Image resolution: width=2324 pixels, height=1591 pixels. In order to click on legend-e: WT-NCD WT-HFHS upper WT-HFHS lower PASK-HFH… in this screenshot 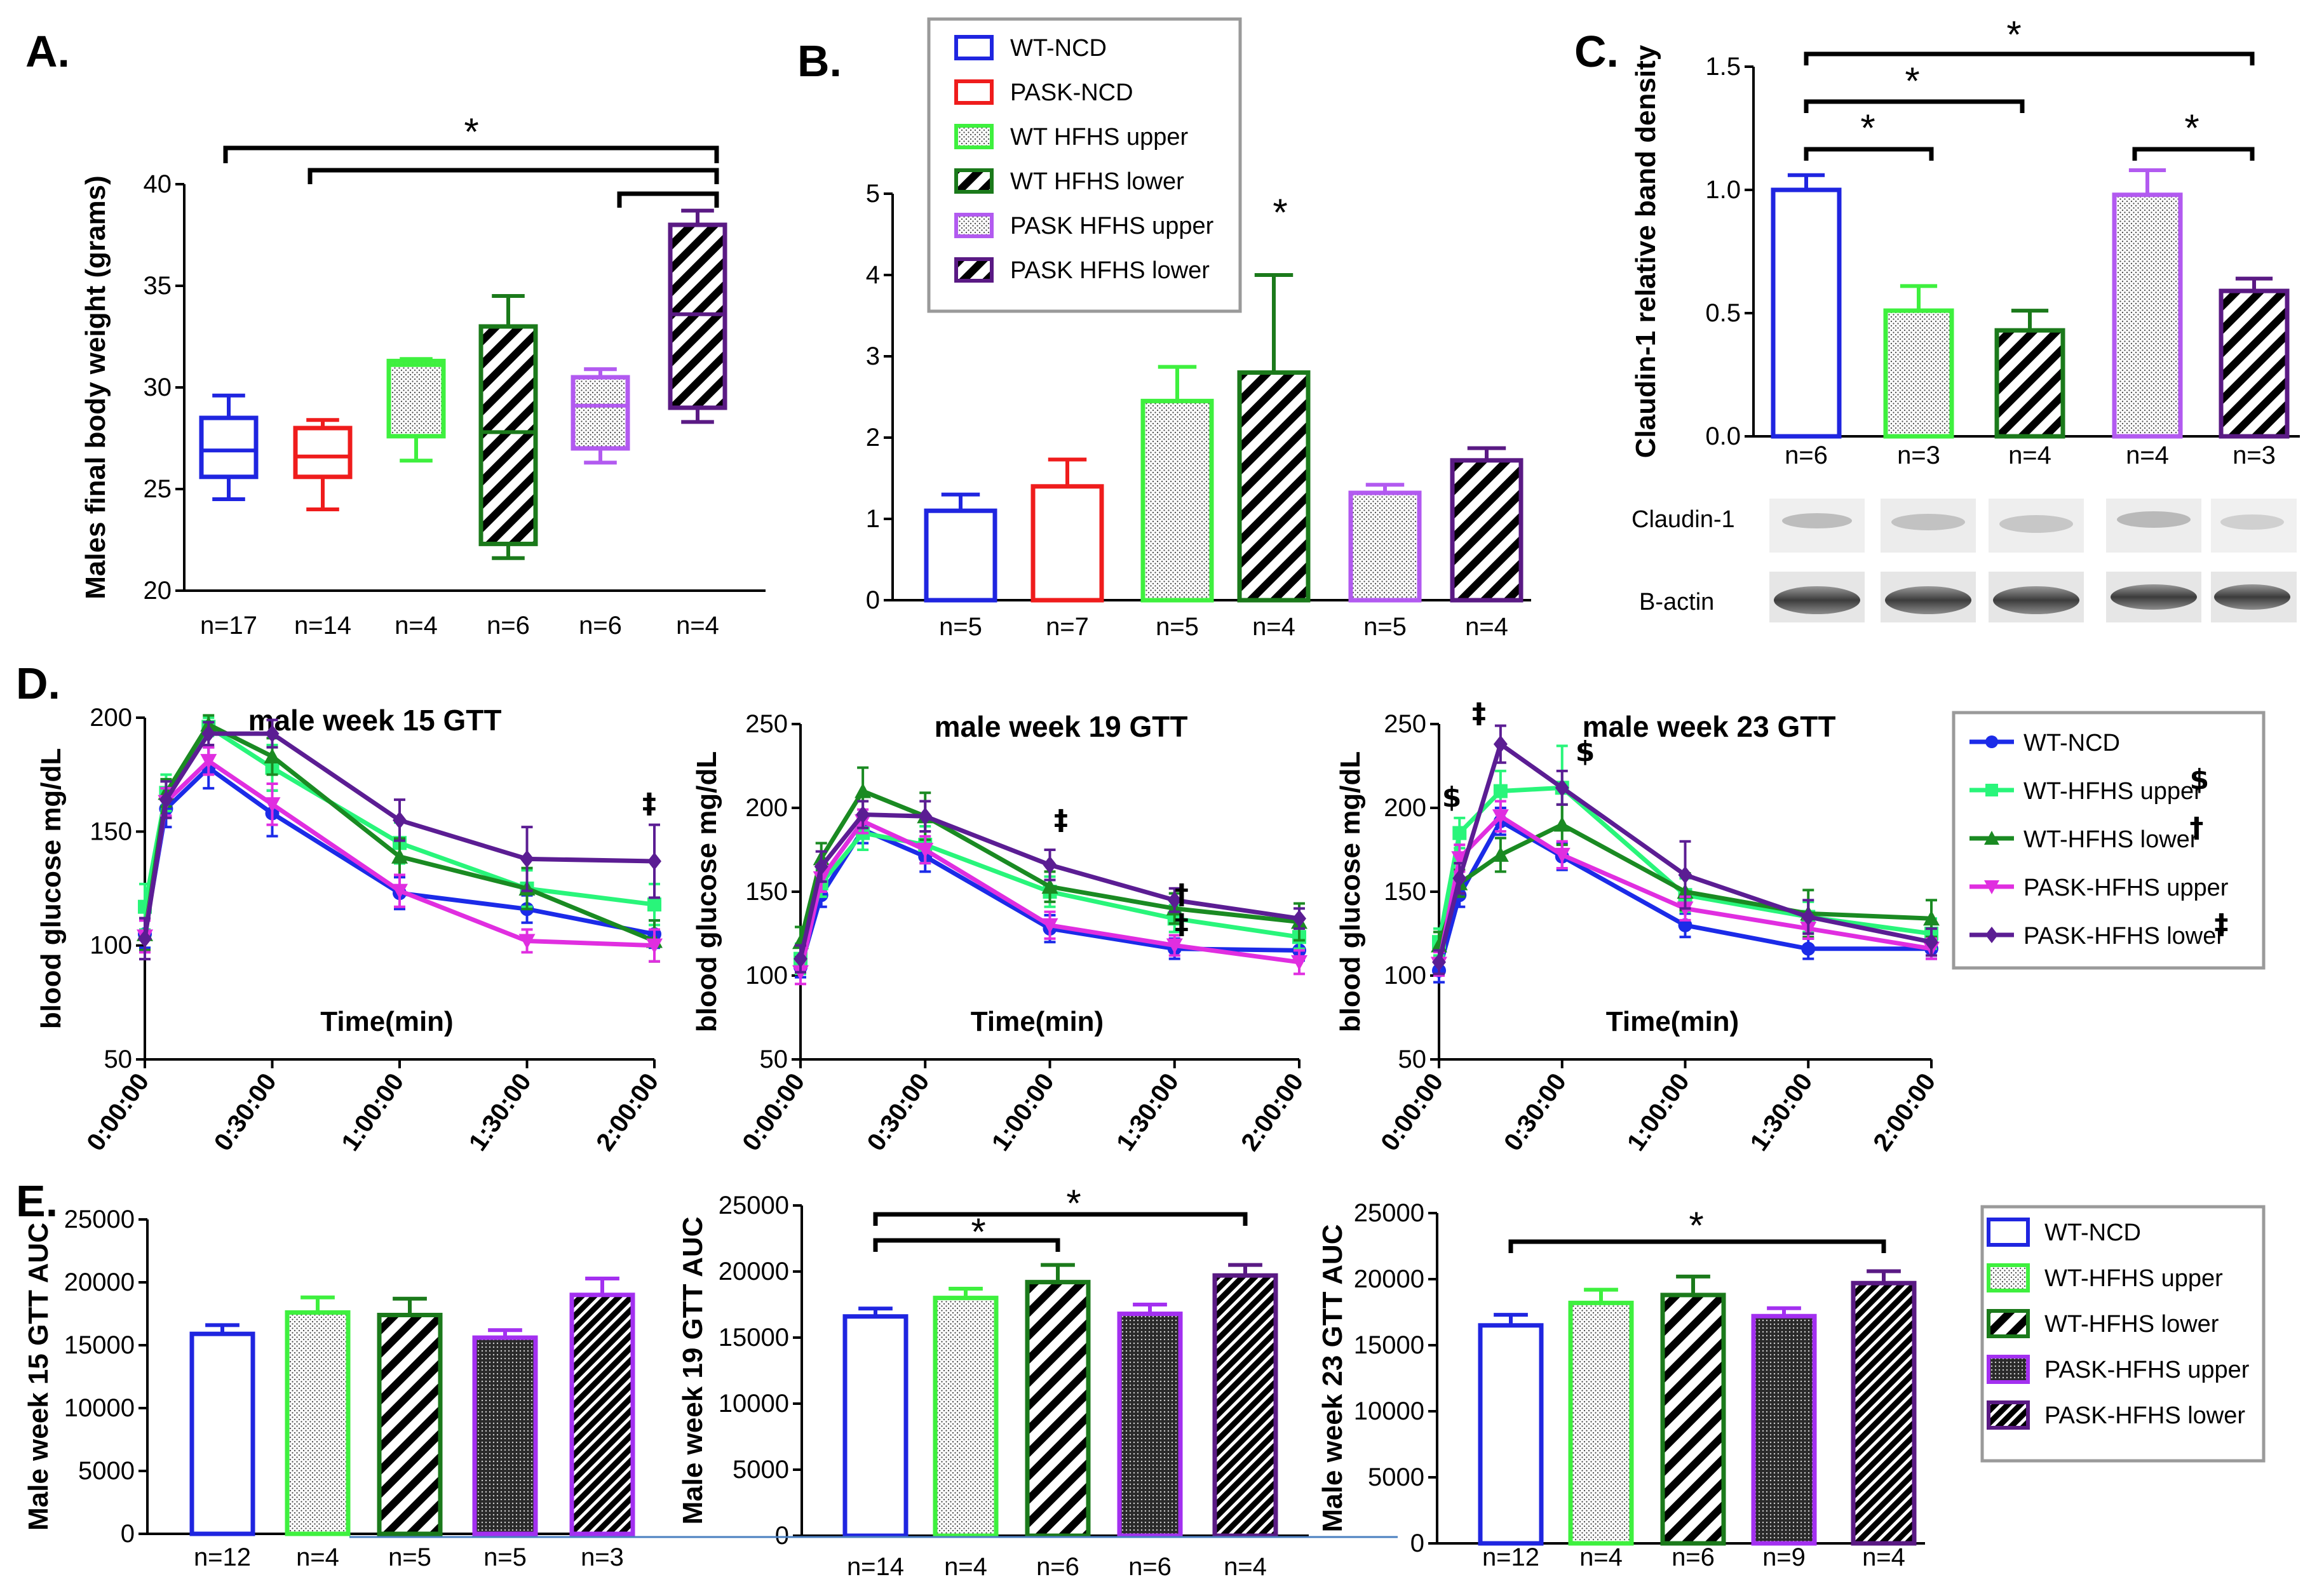, I will do `click(2123, 1334)`.